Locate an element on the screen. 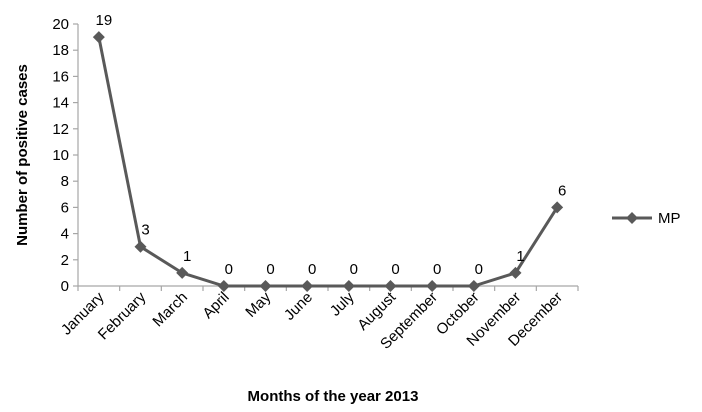 This screenshot has width=702, height=412. data-label: 19 is located at coordinates (103, 20).